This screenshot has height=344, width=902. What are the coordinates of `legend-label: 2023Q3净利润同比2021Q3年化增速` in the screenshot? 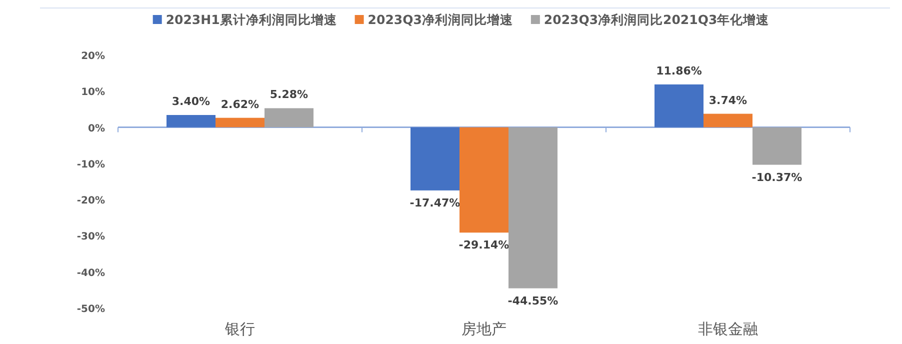 It's located at (657, 19).